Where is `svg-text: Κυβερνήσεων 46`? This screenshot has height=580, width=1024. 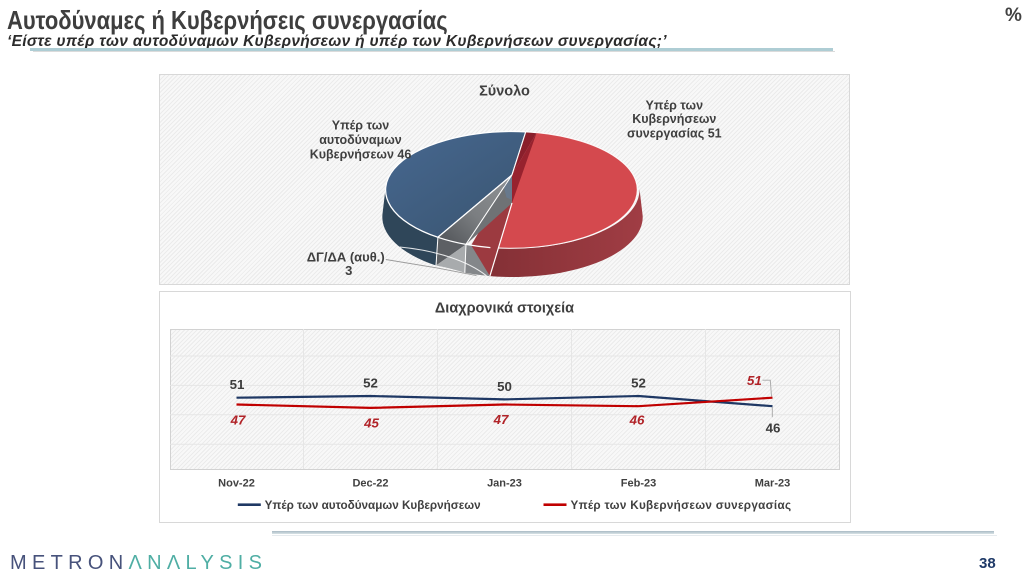 svg-text: Κυβερνήσεων 46 is located at coordinates (361, 155).